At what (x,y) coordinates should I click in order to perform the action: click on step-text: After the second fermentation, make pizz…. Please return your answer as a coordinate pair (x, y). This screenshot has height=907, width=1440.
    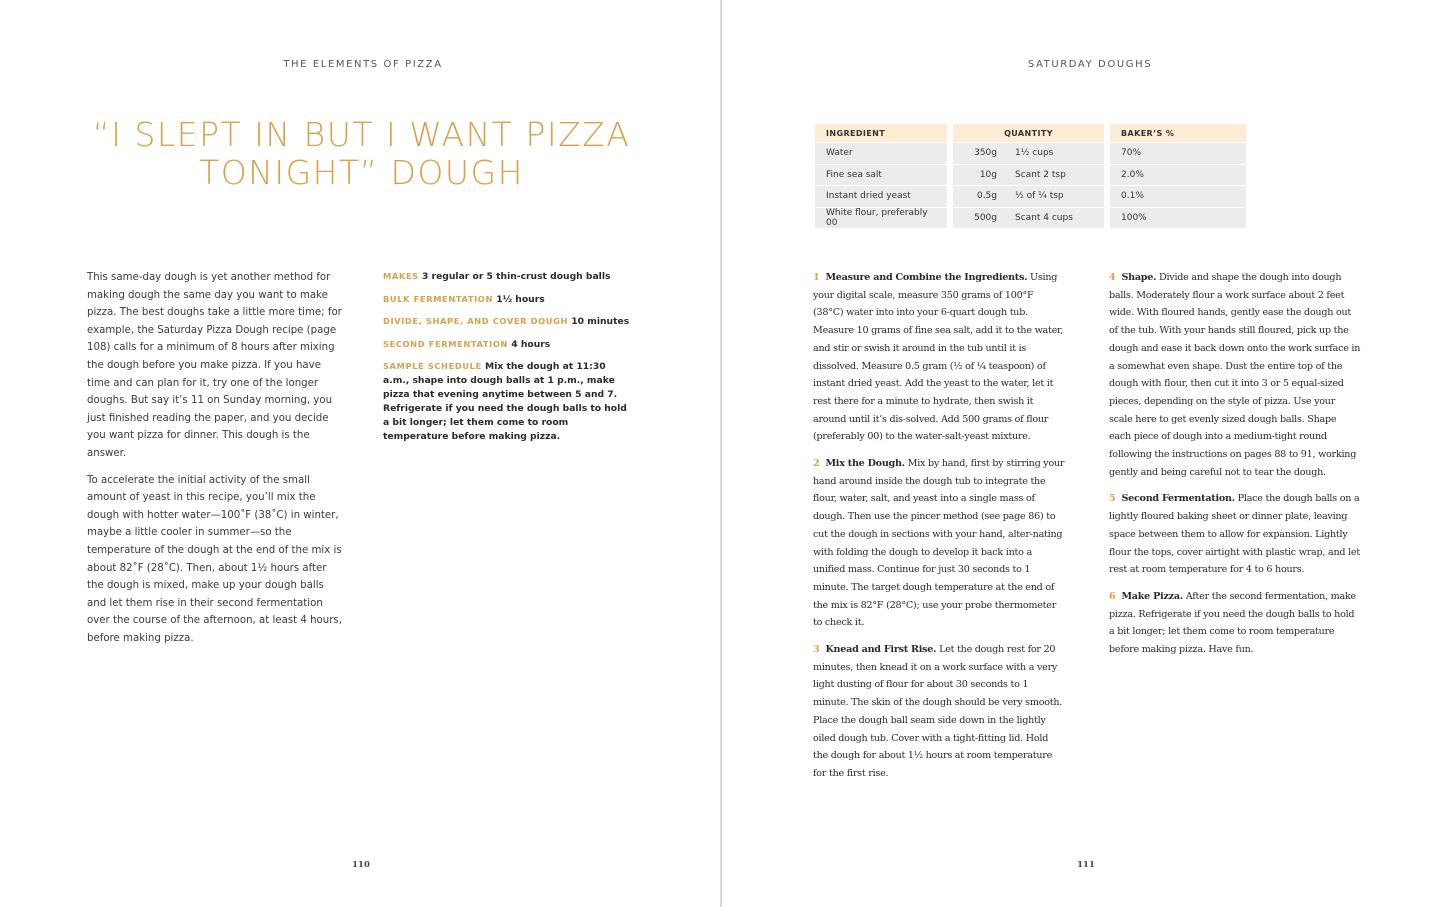
    Looking at the image, I should click on (1232, 623).